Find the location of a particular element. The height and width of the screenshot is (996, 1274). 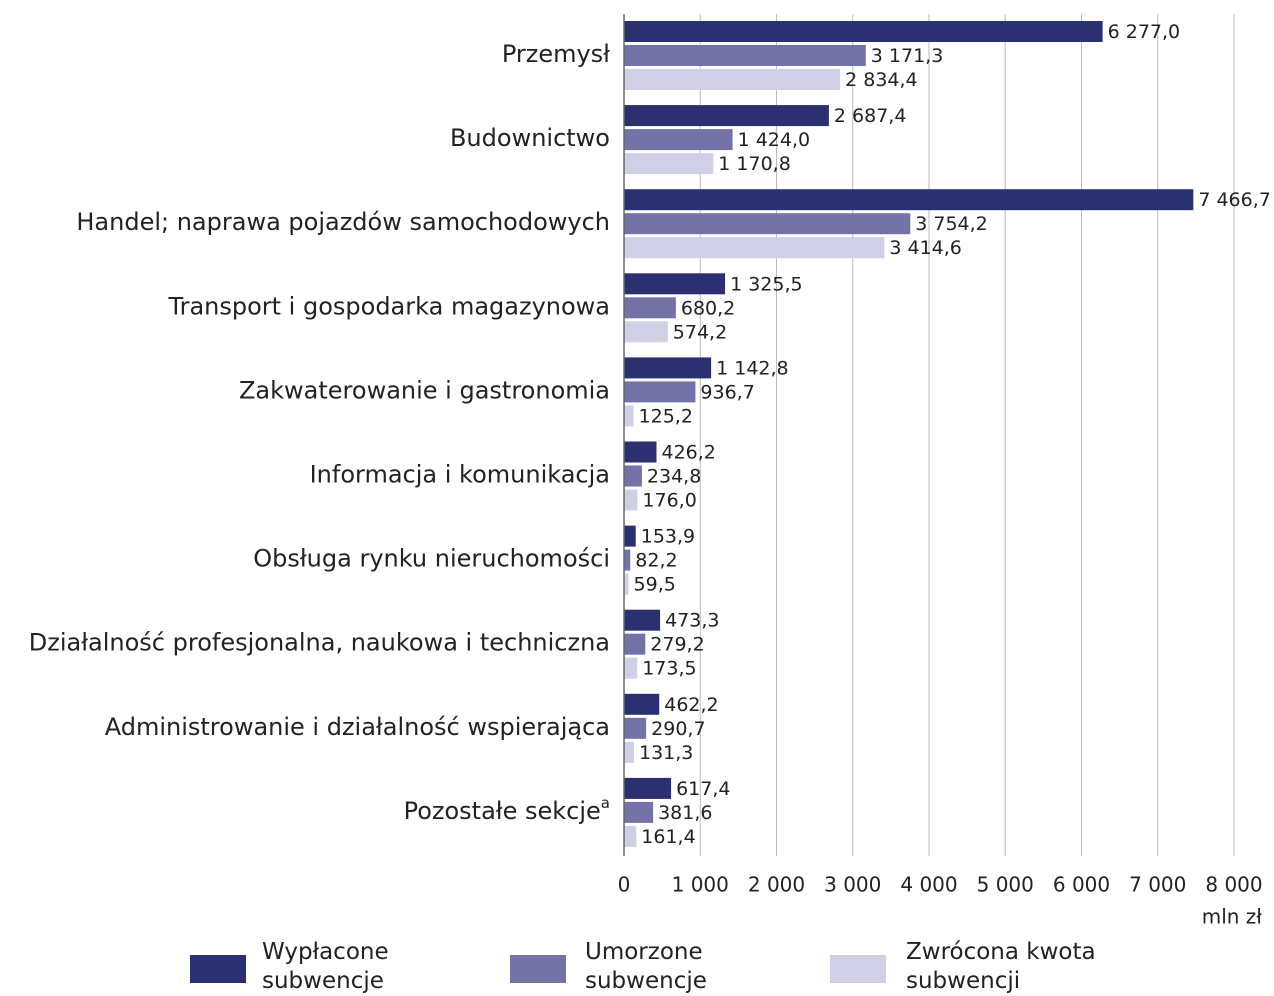

category-label: Przemysł is located at coordinates (556, 54).